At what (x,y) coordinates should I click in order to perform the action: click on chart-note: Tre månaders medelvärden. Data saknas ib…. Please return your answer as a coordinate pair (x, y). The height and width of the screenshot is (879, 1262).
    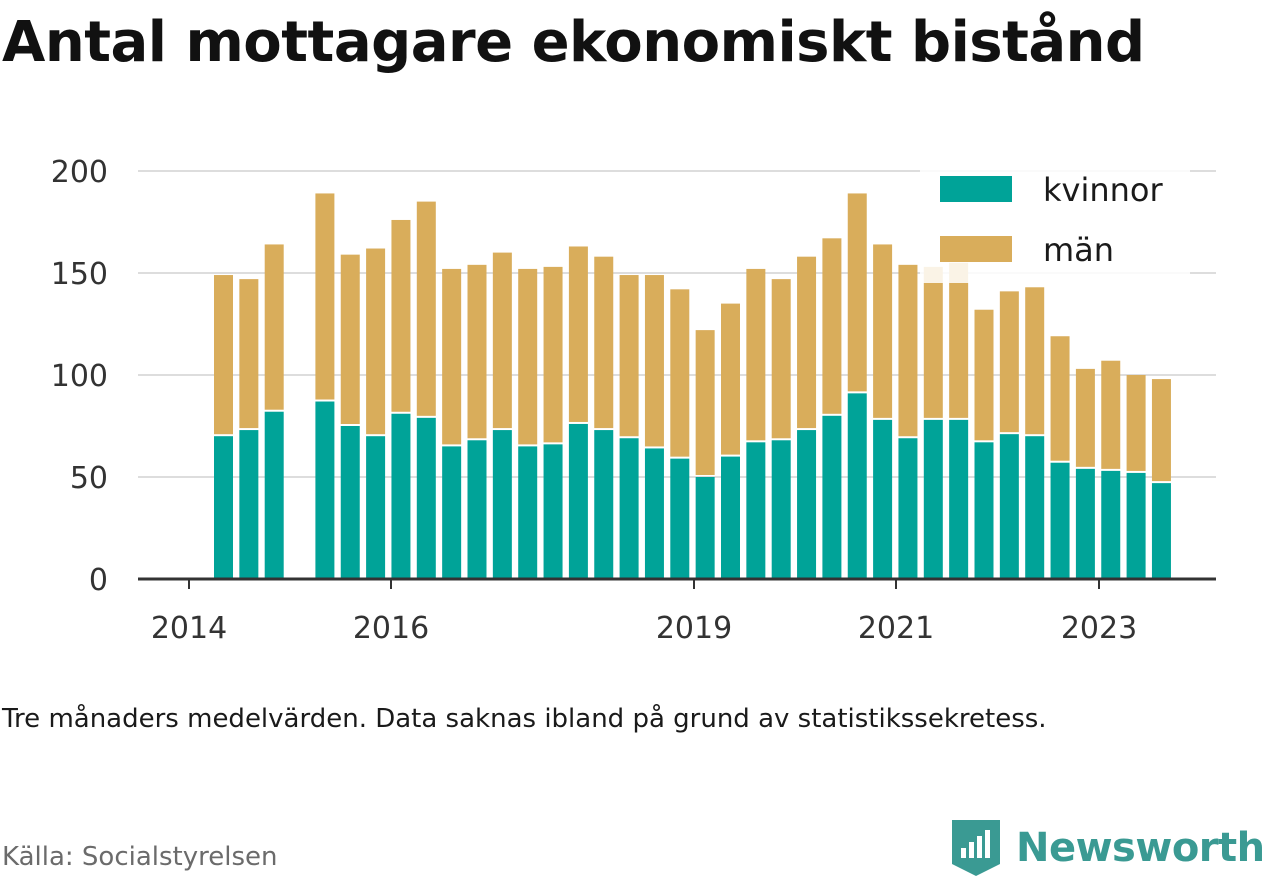
    Looking at the image, I should click on (524, 719).